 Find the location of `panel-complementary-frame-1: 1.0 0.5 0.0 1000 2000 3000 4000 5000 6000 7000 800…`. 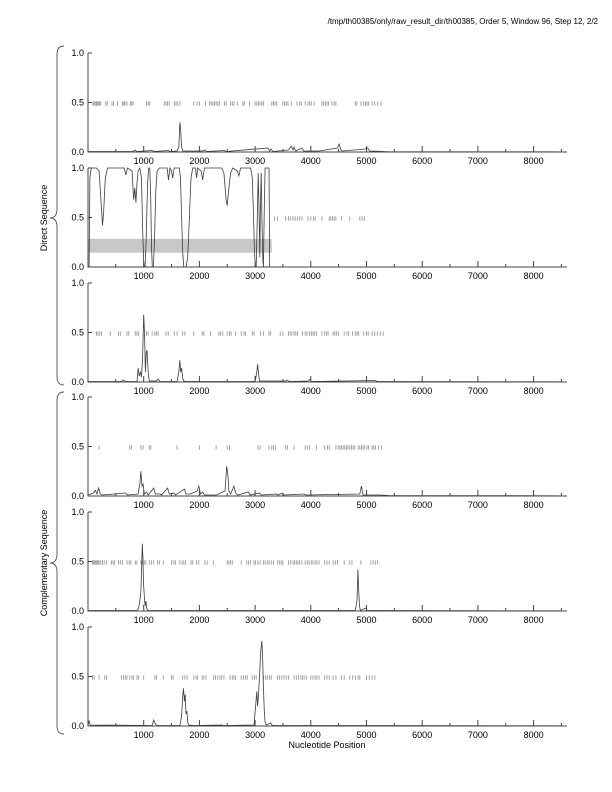

panel-complementary-frame-1: 1.0 0.5 0.0 1000 2000 3000 4000 5000 6000 7000 800… is located at coordinates (319, 451).